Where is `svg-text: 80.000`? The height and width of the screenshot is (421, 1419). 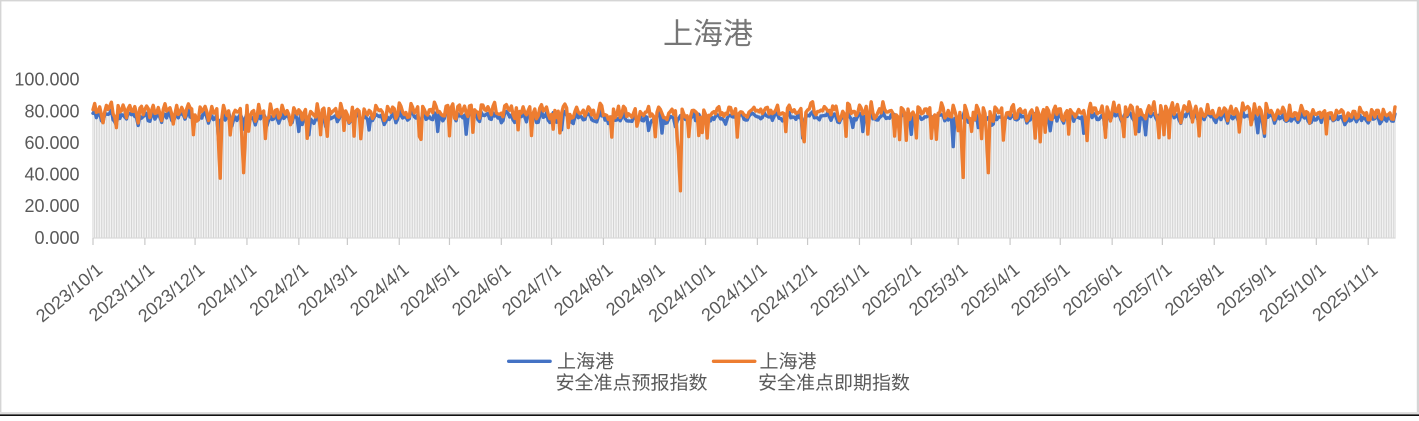 svg-text: 80.000 is located at coordinates (51, 111).